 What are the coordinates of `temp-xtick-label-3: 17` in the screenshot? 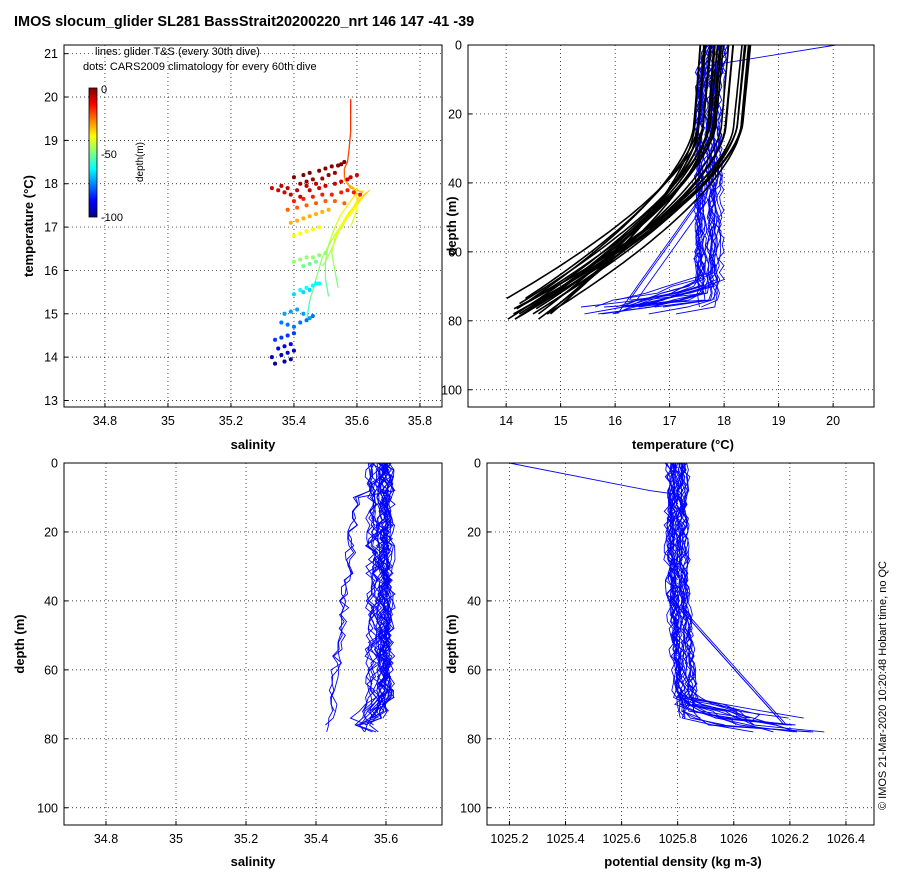 It's located at (670, 421).